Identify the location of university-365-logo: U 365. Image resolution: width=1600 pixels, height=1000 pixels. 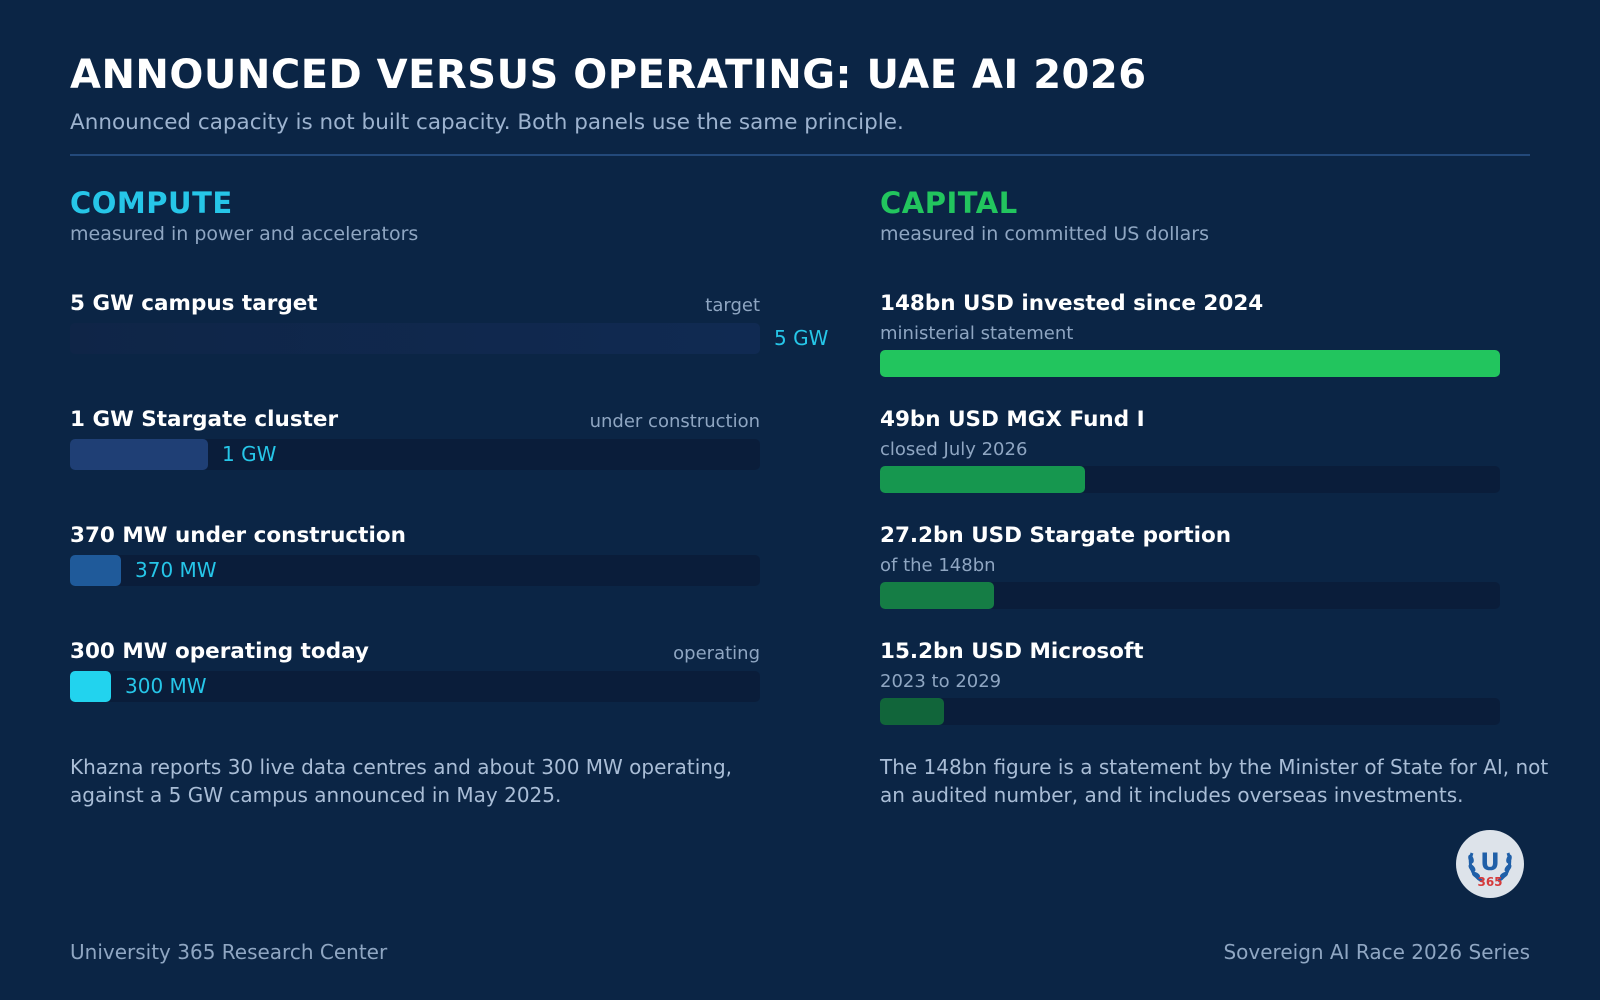
(1490, 864).